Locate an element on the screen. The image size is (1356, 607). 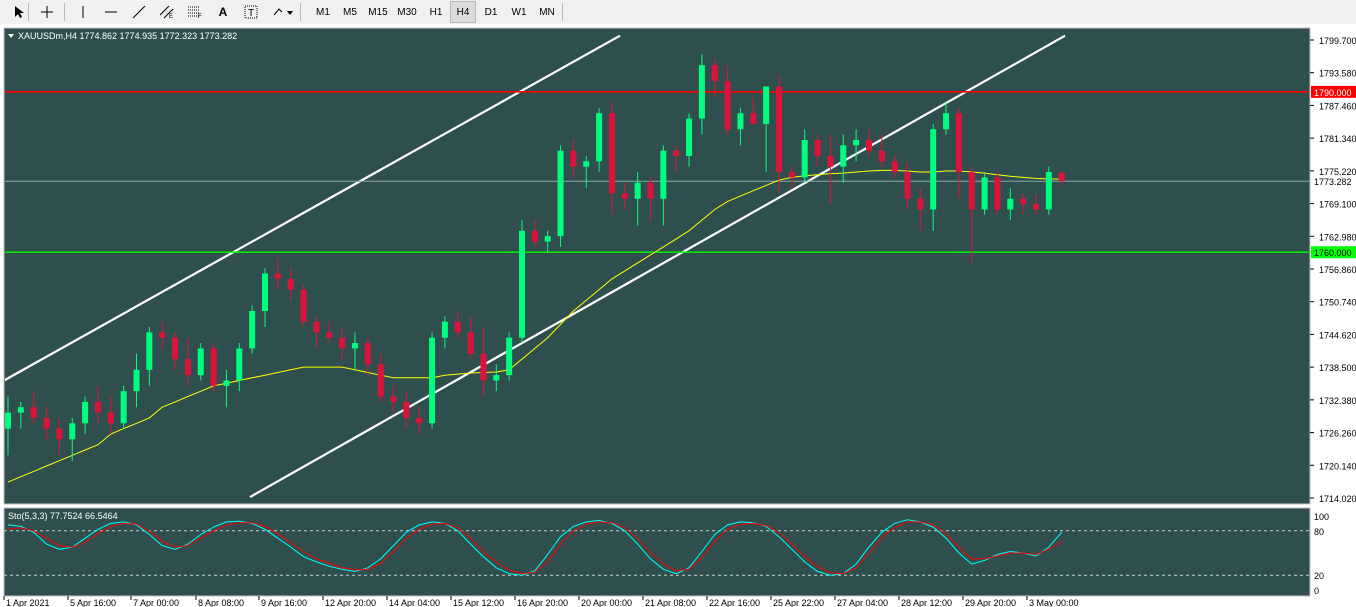
timeframe-m5-button: M5 is located at coordinates (350, 12).